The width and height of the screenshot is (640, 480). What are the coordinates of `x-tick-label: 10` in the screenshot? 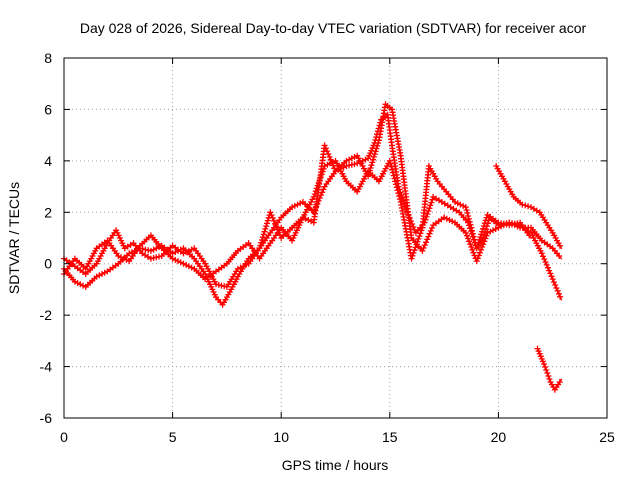 It's located at (281, 437).